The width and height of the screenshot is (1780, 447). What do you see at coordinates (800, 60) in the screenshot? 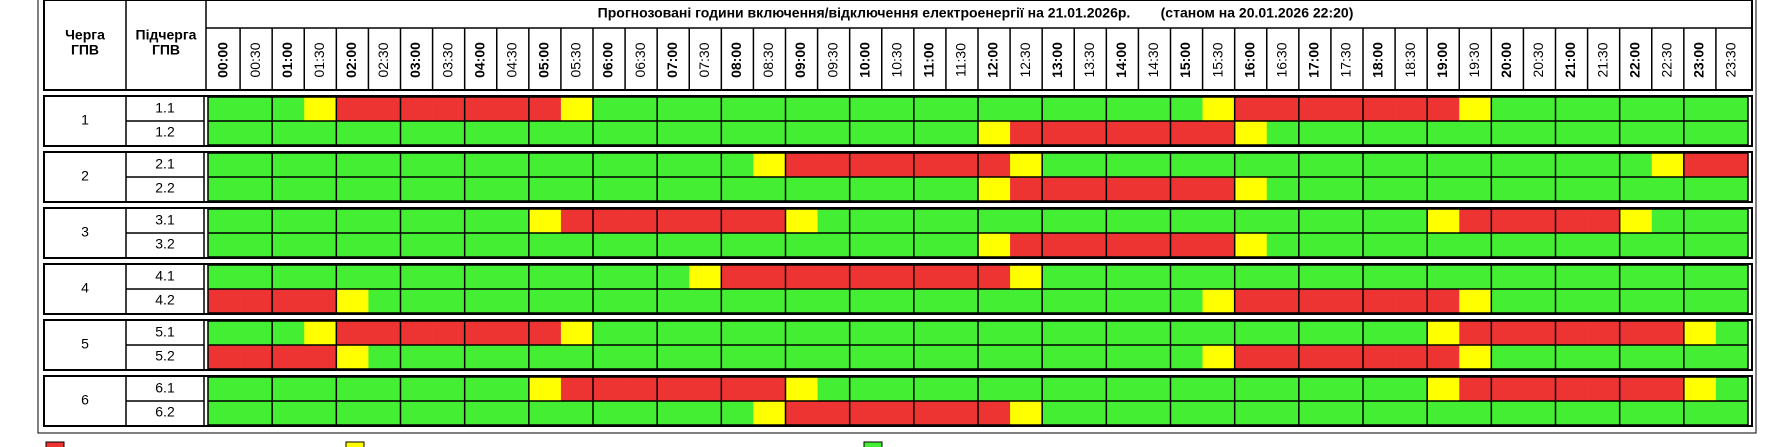
I see `time-label: 09:00` at bounding box center [800, 60].